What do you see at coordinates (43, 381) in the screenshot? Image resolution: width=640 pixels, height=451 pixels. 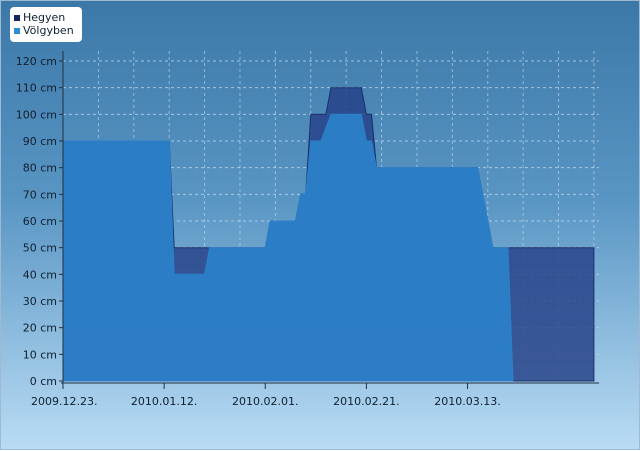 I see `y-tick-label: 0 cm` at bounding box center [43, 381].